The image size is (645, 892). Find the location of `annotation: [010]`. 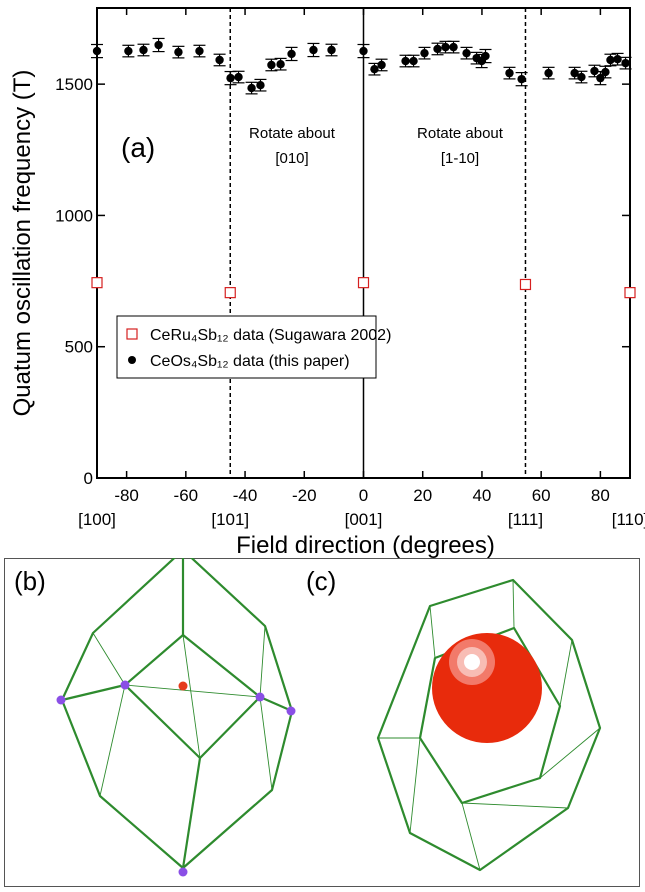

annotation: [010] is located at coordinates (291, 158).